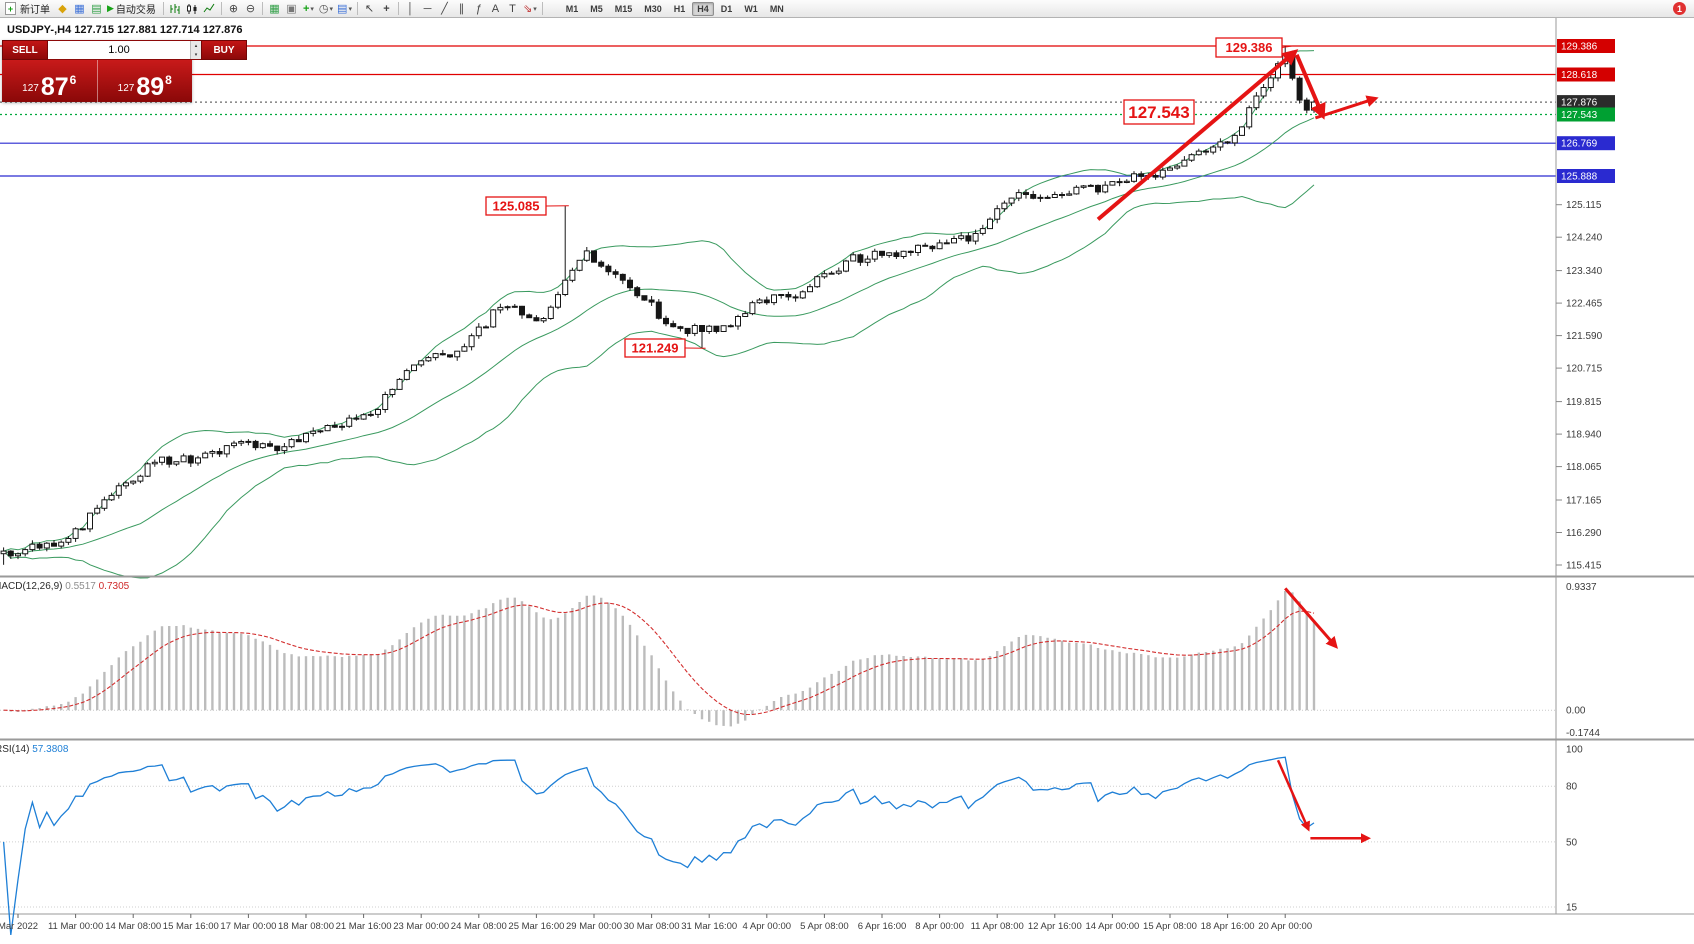  I want to click on one-click-trading-panel: SELL ▴ ▾ BUY 127 87 6 127 89 8, so click(124, 71).